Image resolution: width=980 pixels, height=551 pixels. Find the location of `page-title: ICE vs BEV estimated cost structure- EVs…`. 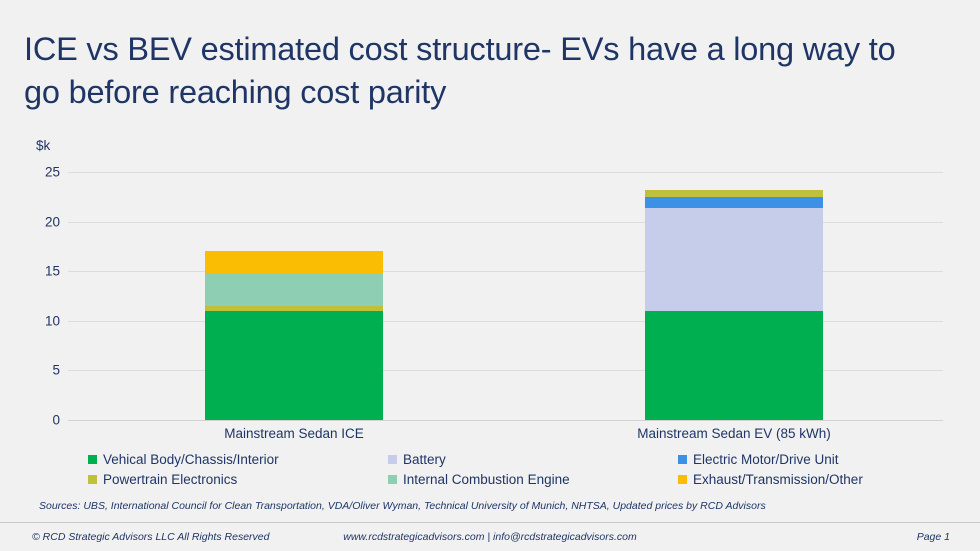

page-title: ICE vs BEV estimated cost structure- EVs… is located at coordinates (460, 71).